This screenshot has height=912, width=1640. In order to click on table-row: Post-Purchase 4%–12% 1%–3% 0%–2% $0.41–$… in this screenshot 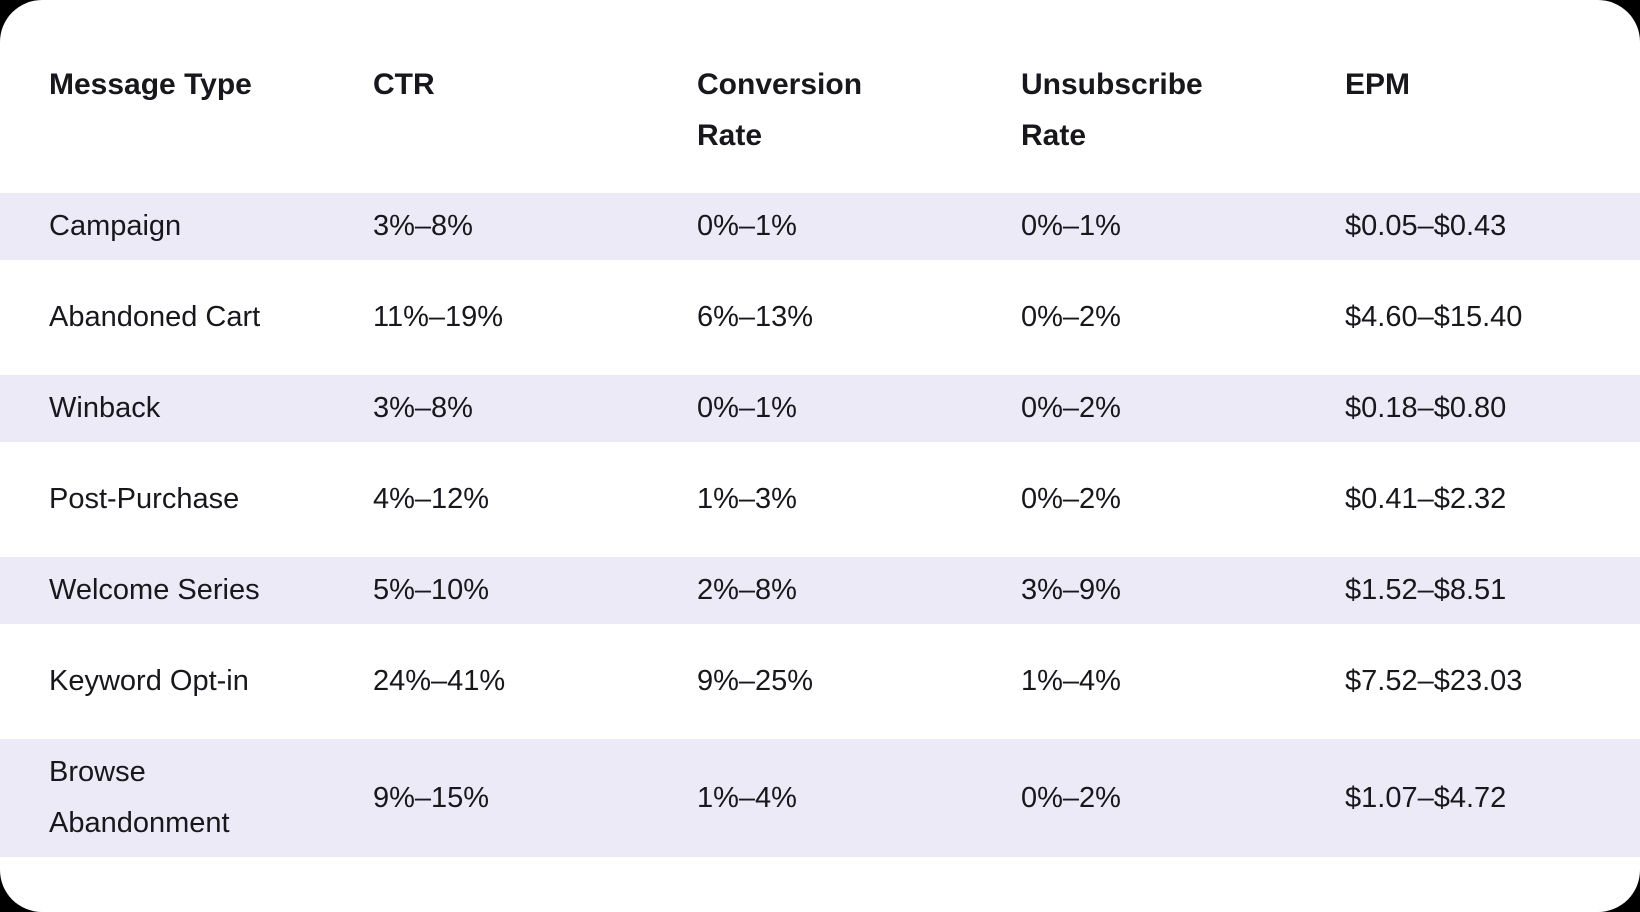, I will do `click(820, 499)`.